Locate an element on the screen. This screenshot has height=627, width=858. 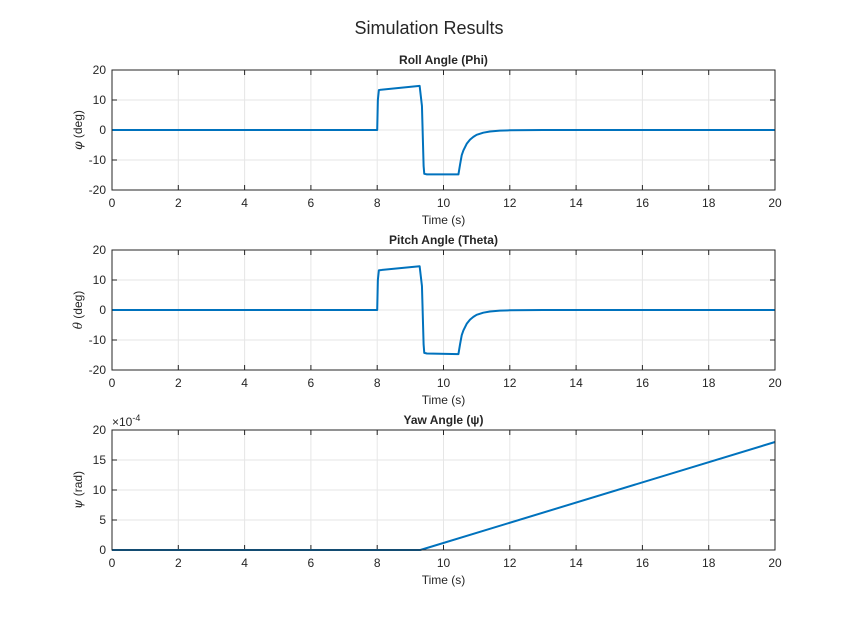
pitch-panel-title: Pitch Angle (Theta) is located at coordinates (443, 240).